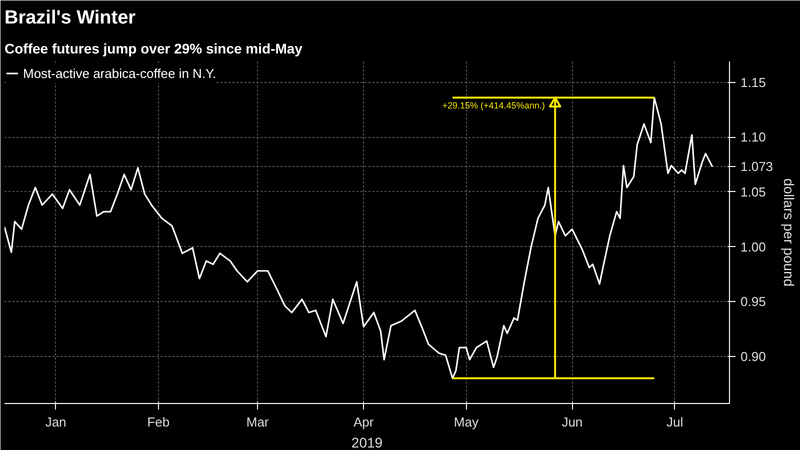 This screenshot has height=450, width=800. I want to click on y-tick-label: 0.90, so click(753, 356).